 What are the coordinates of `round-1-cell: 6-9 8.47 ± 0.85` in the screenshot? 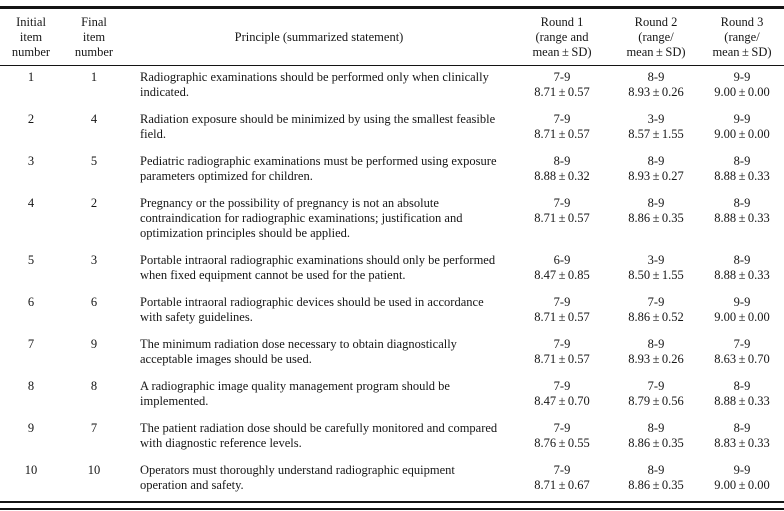 It's located at (562, 270).